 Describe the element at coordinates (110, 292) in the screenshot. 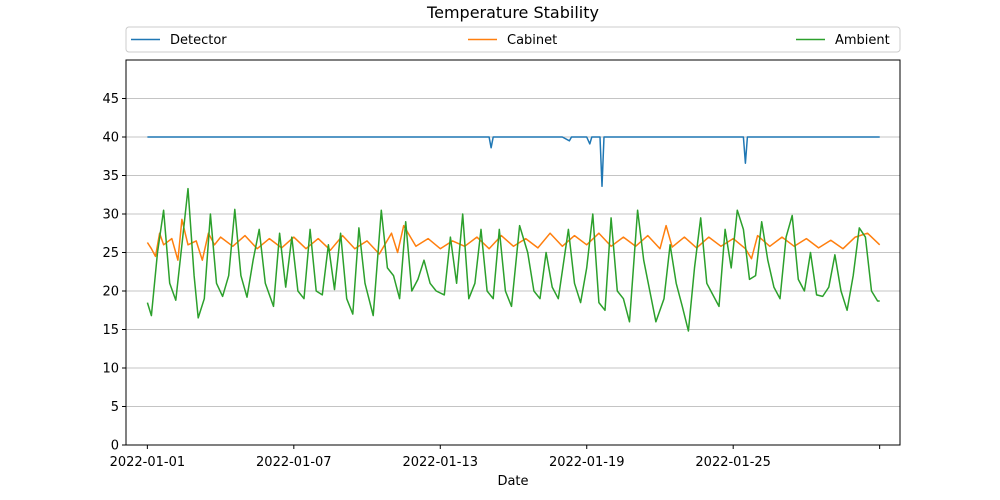

I see `y-tick-label: 20` at that location.